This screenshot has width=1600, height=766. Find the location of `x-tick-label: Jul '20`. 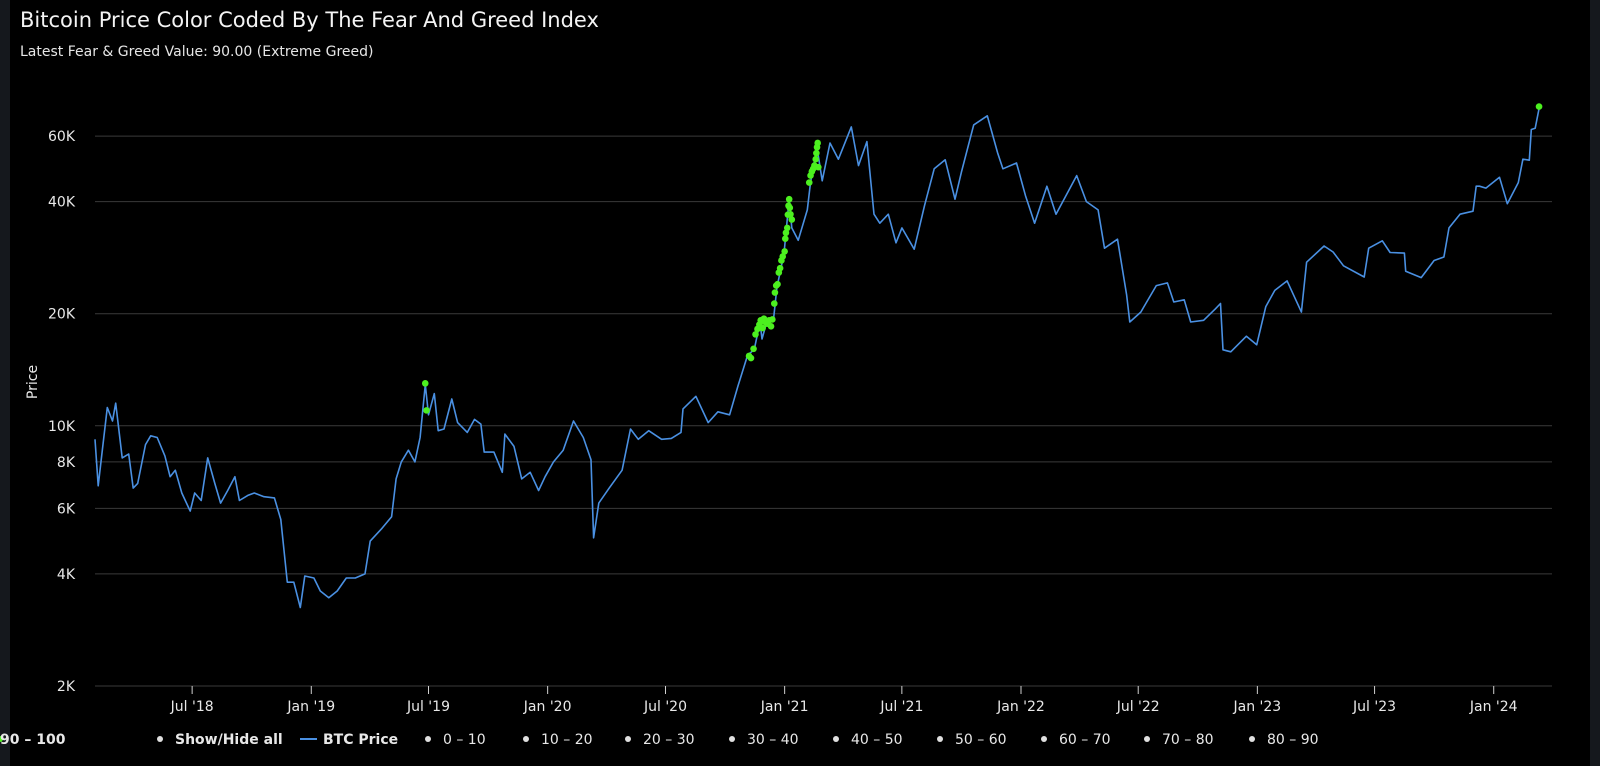

x-tick-label: Jul '20 is located at coordinates (665, 707).